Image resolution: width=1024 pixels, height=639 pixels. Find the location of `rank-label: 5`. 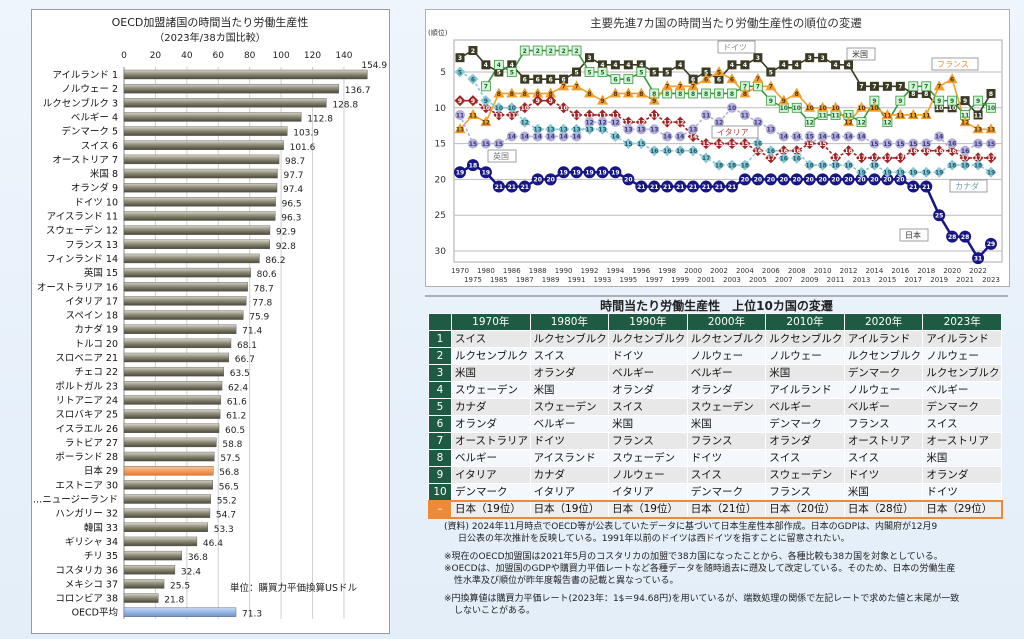

rank-label: 5 is located at coordinates (771, 72).